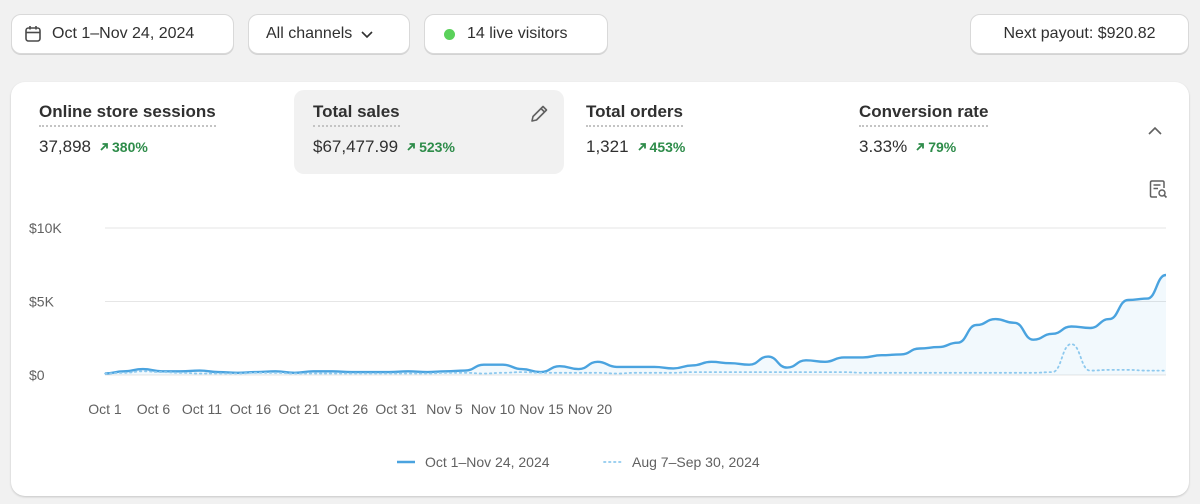 This screenshot has height=504, width=1200. I want to click on metric-title: Conversion rate, so click(924, 114).